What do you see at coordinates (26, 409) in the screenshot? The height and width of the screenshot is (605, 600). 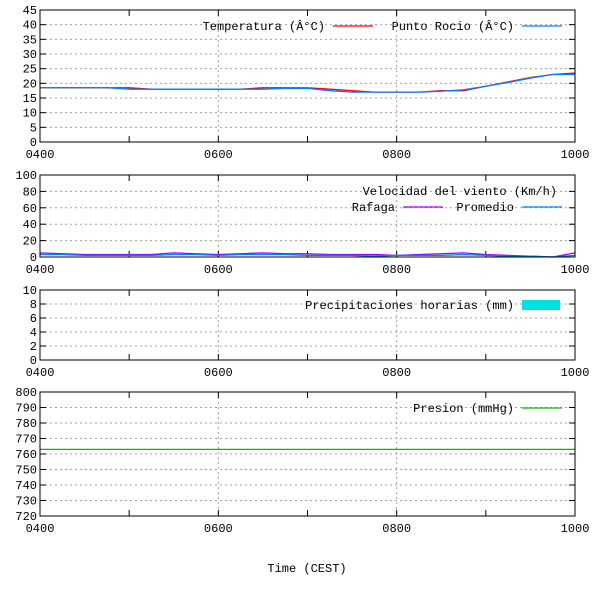 I see `y-tick-label: 790` at bounding box center [26, 409].